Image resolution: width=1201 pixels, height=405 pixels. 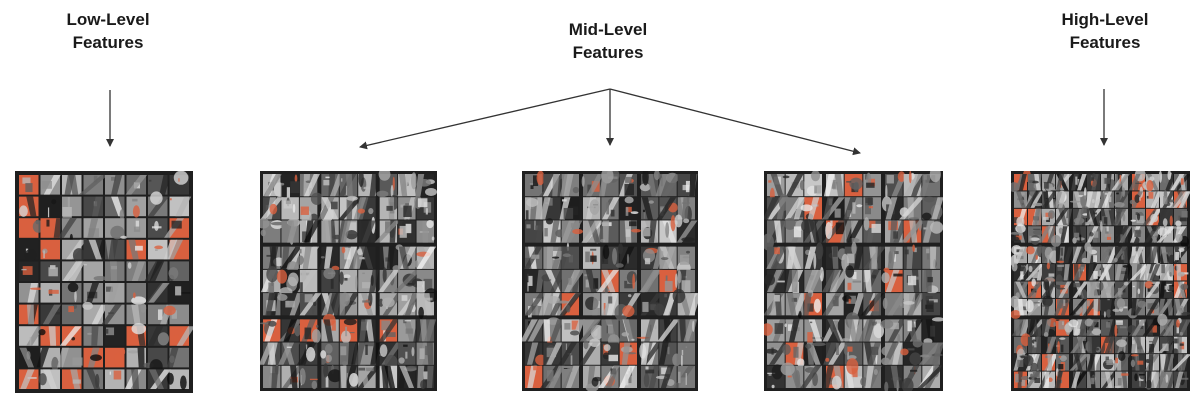 I want to click on mid-level-arrow-right, so click(x=735, y=122).